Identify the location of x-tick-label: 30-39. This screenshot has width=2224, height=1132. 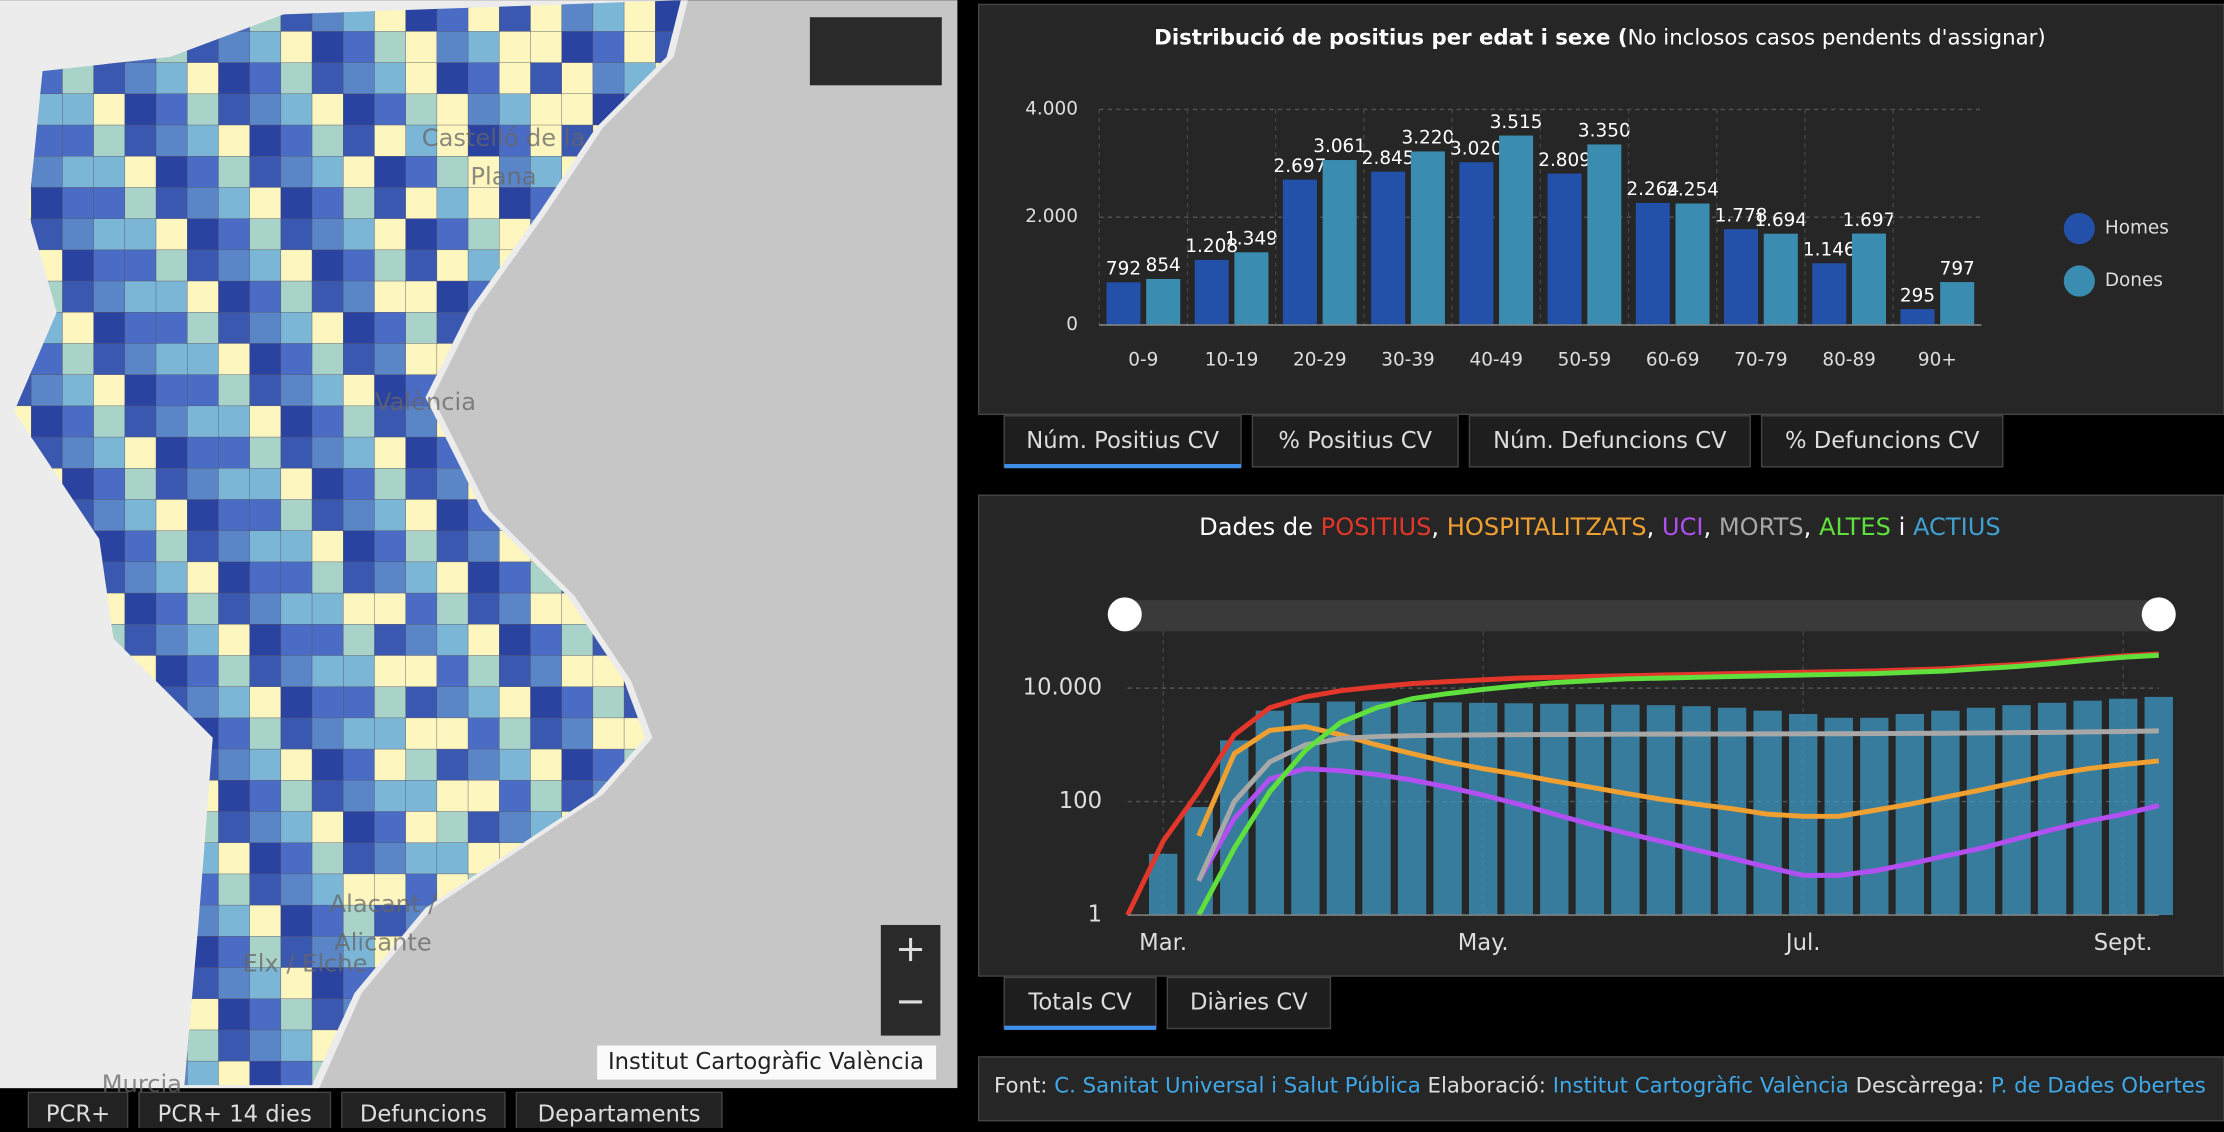
(1408, 359).